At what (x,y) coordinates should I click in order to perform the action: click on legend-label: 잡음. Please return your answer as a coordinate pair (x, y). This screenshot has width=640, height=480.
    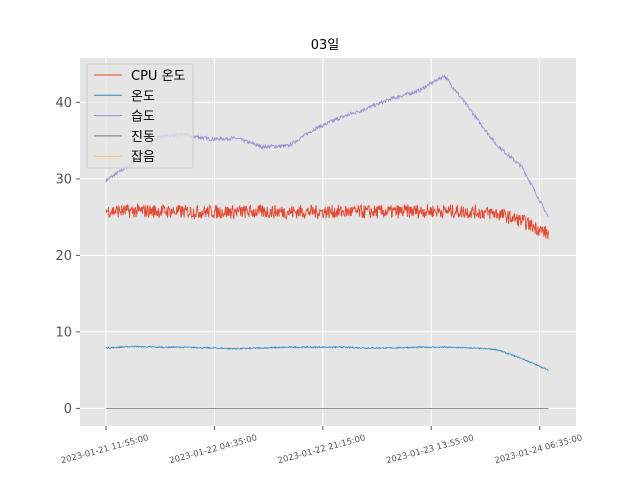
    Looking at the image, I should click on (143, 157).